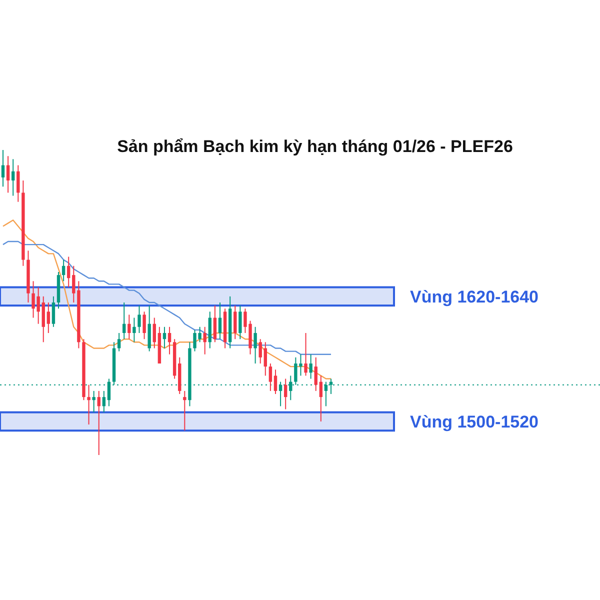 The width and height of the screenshot is (600, 600). I want to click on chart-title: Sản phẩm Bạch kim kỳ hạn tháng 01/26 - PLEF26, so click(315, 146).